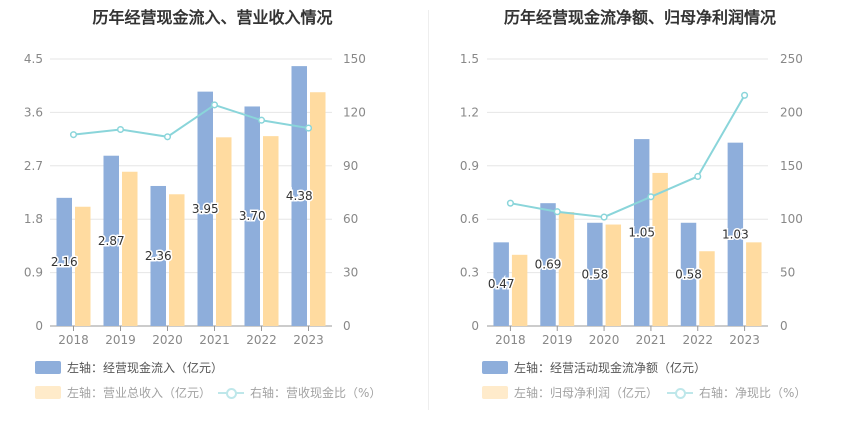 Image resolution: width=850 pixels, height=437 pixels. What do you see at coordinates (787, 273) in the screenshot?
I see `right-axis-tick-label: 50` at bounding box center [787, 273].